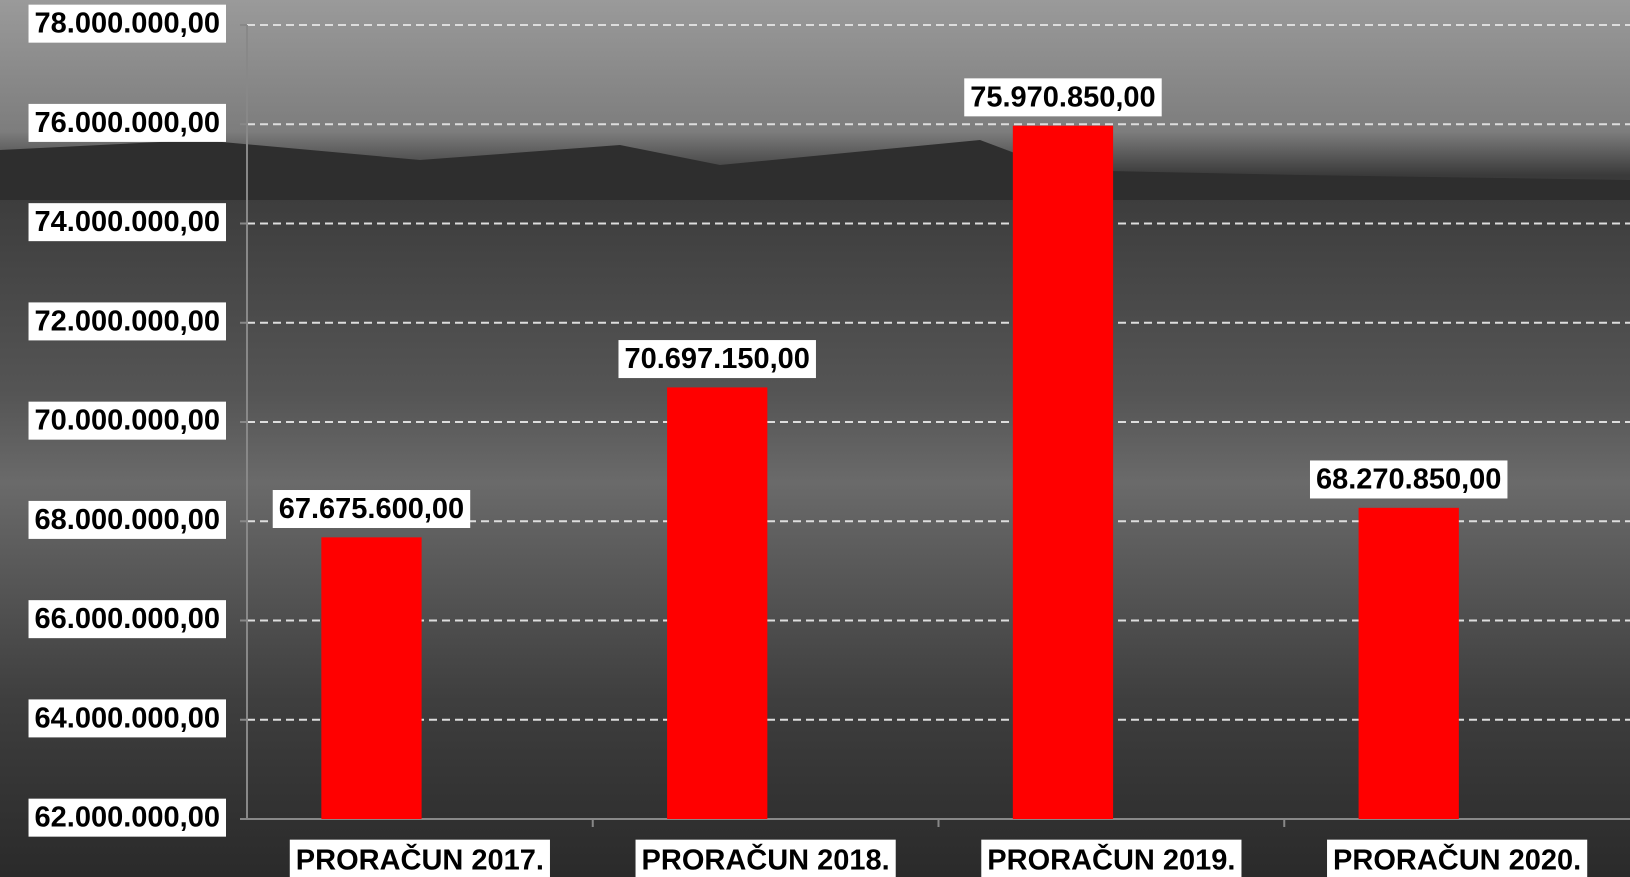 This screenshot has height=877, width=1630. I want to click on x-tick-label: PRORAČUN 2018., so click(766, 860).